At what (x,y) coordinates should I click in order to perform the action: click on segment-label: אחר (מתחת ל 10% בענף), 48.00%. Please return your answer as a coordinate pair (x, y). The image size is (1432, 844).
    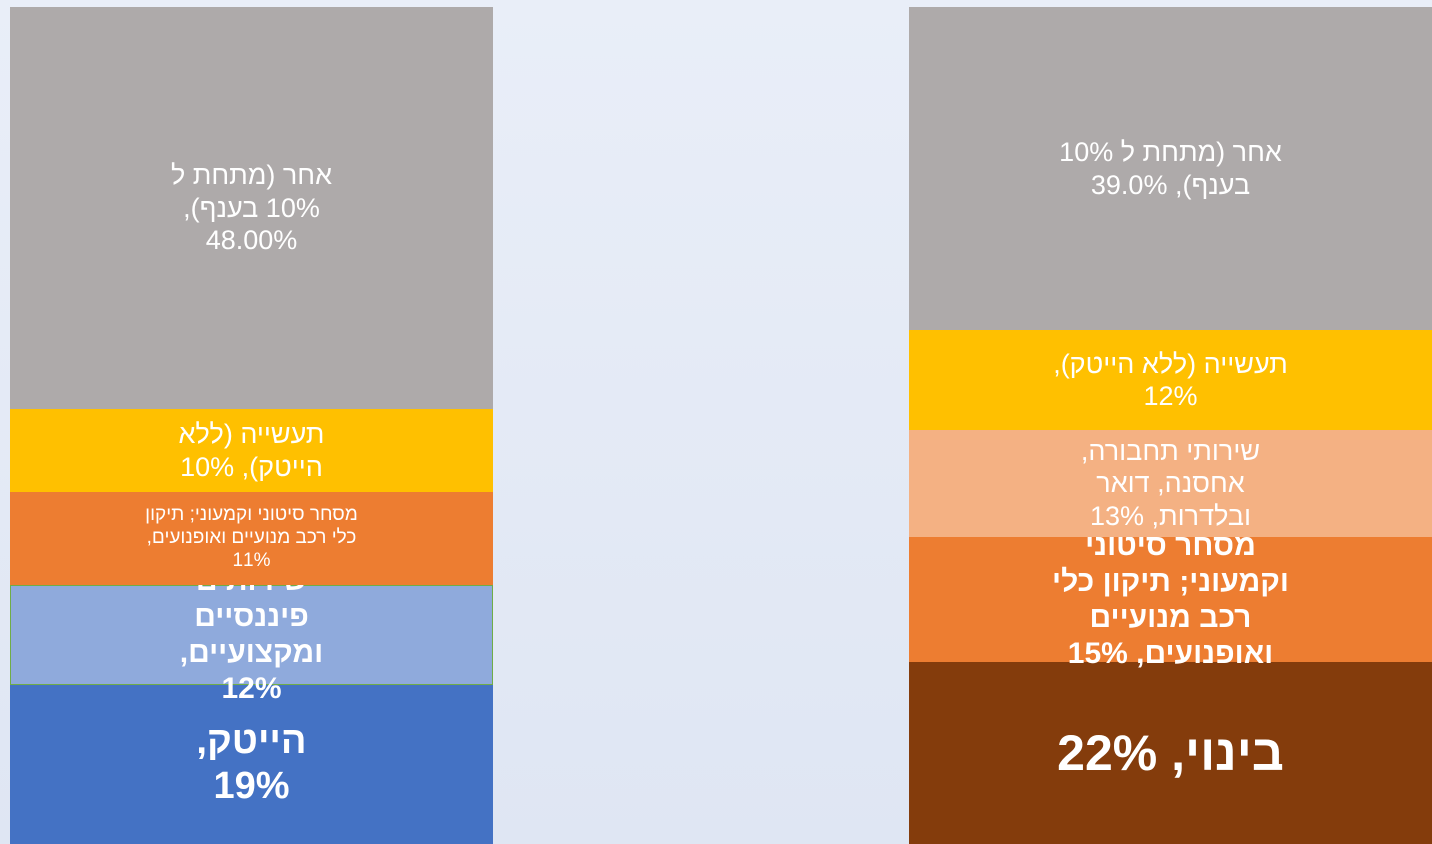
    Looking at the image, I should click on (251, 208).